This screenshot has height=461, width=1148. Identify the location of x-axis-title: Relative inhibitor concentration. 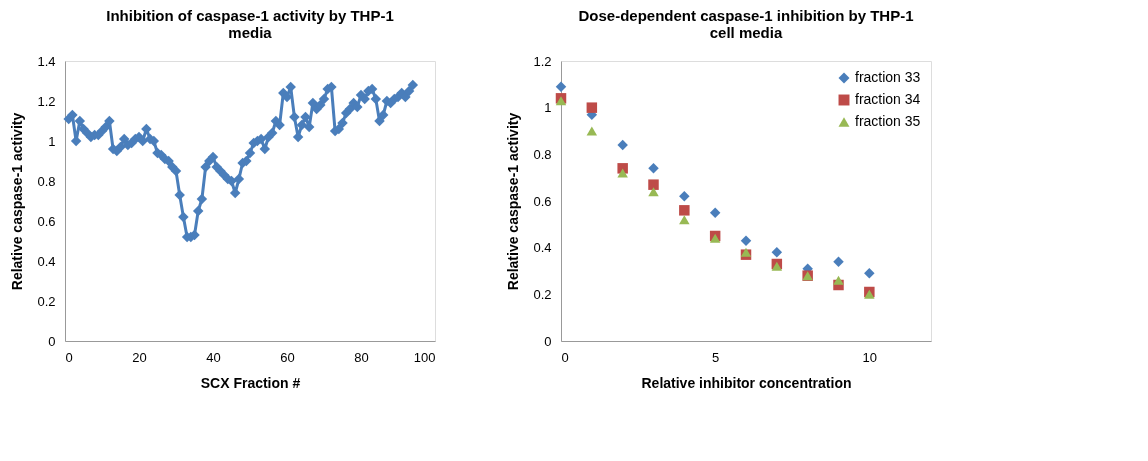
(746, 382).